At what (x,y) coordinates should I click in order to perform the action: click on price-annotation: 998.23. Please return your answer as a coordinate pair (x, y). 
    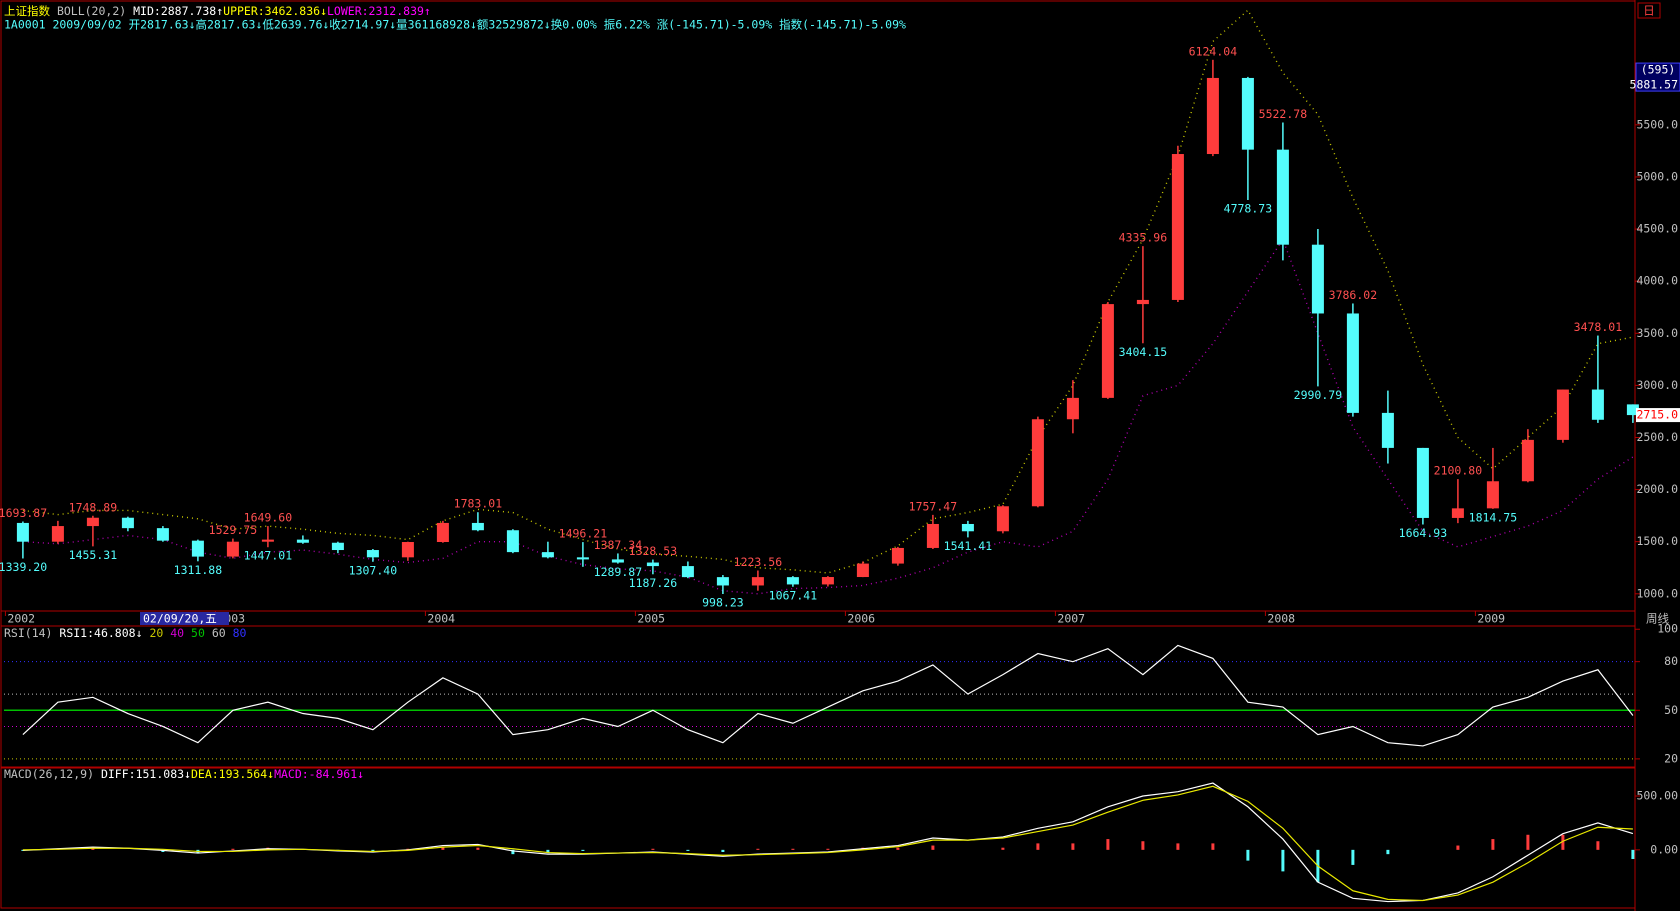
    Looking at the image, I should click on (723, 602).